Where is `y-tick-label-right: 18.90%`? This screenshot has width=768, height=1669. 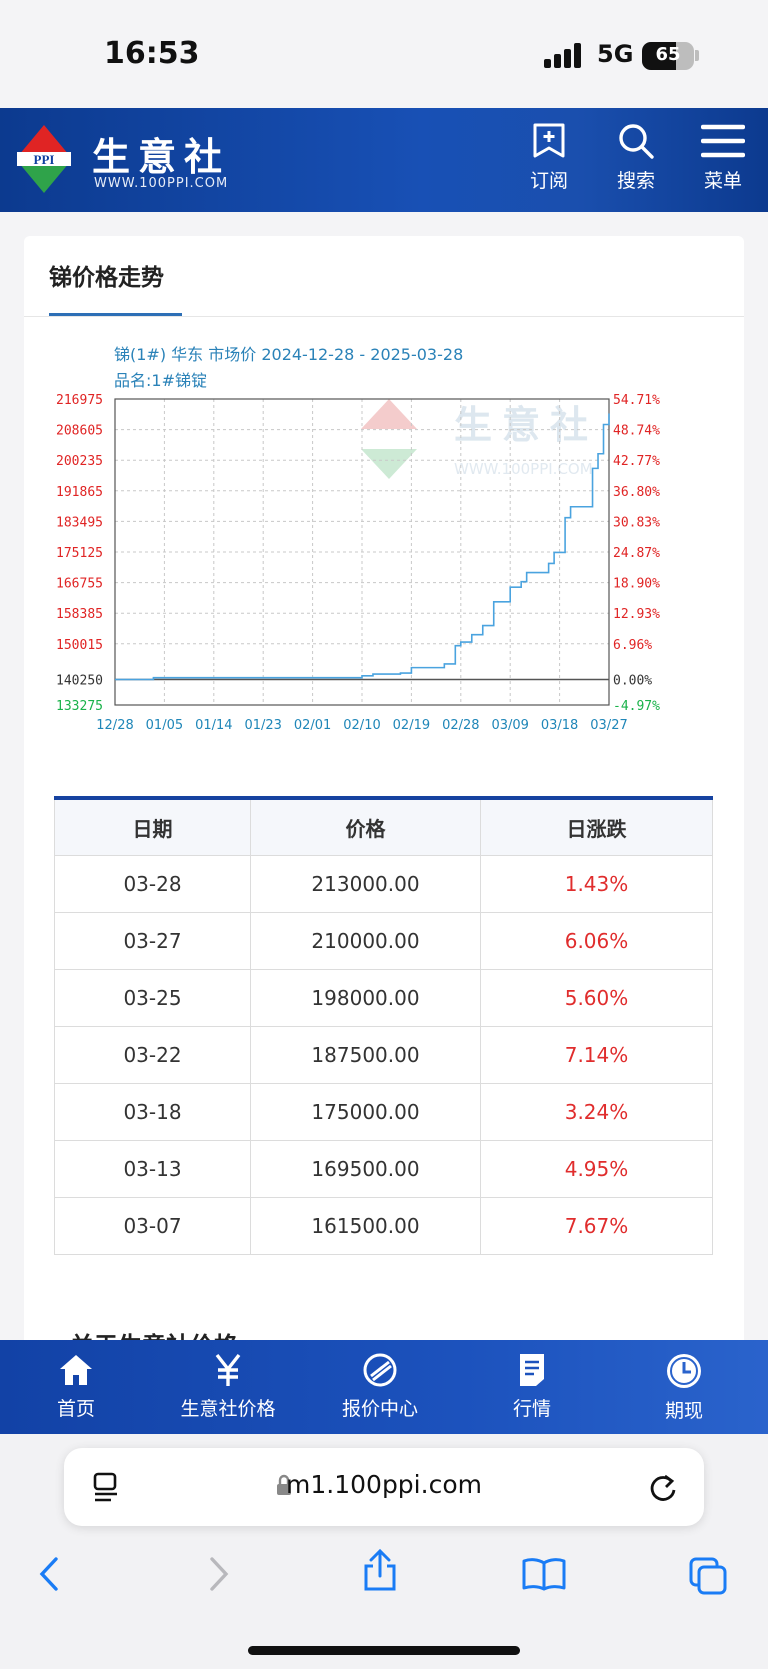
y-tick-label-right: 18.90% is located at coordinates (636, 584).